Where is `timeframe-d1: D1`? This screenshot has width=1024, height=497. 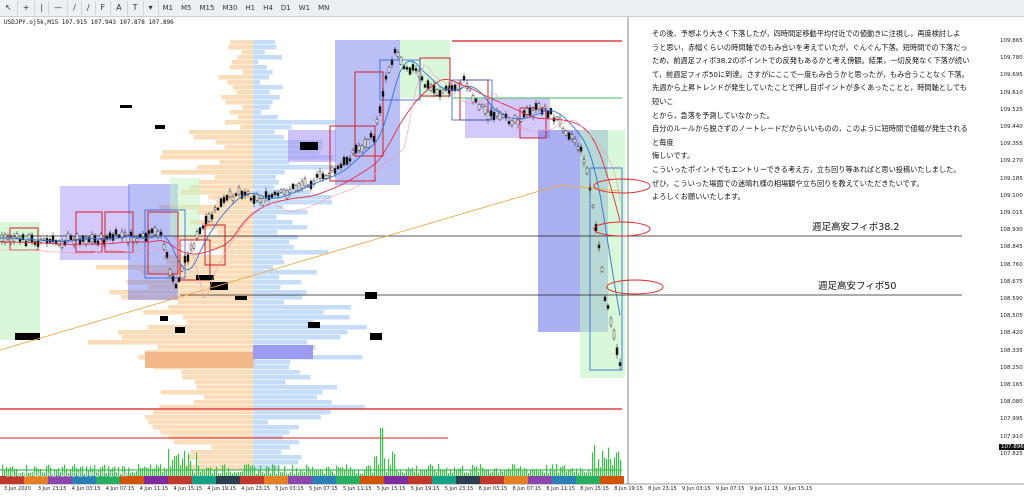
timeframe-d1: D1 is located at coordinates (285, 8).